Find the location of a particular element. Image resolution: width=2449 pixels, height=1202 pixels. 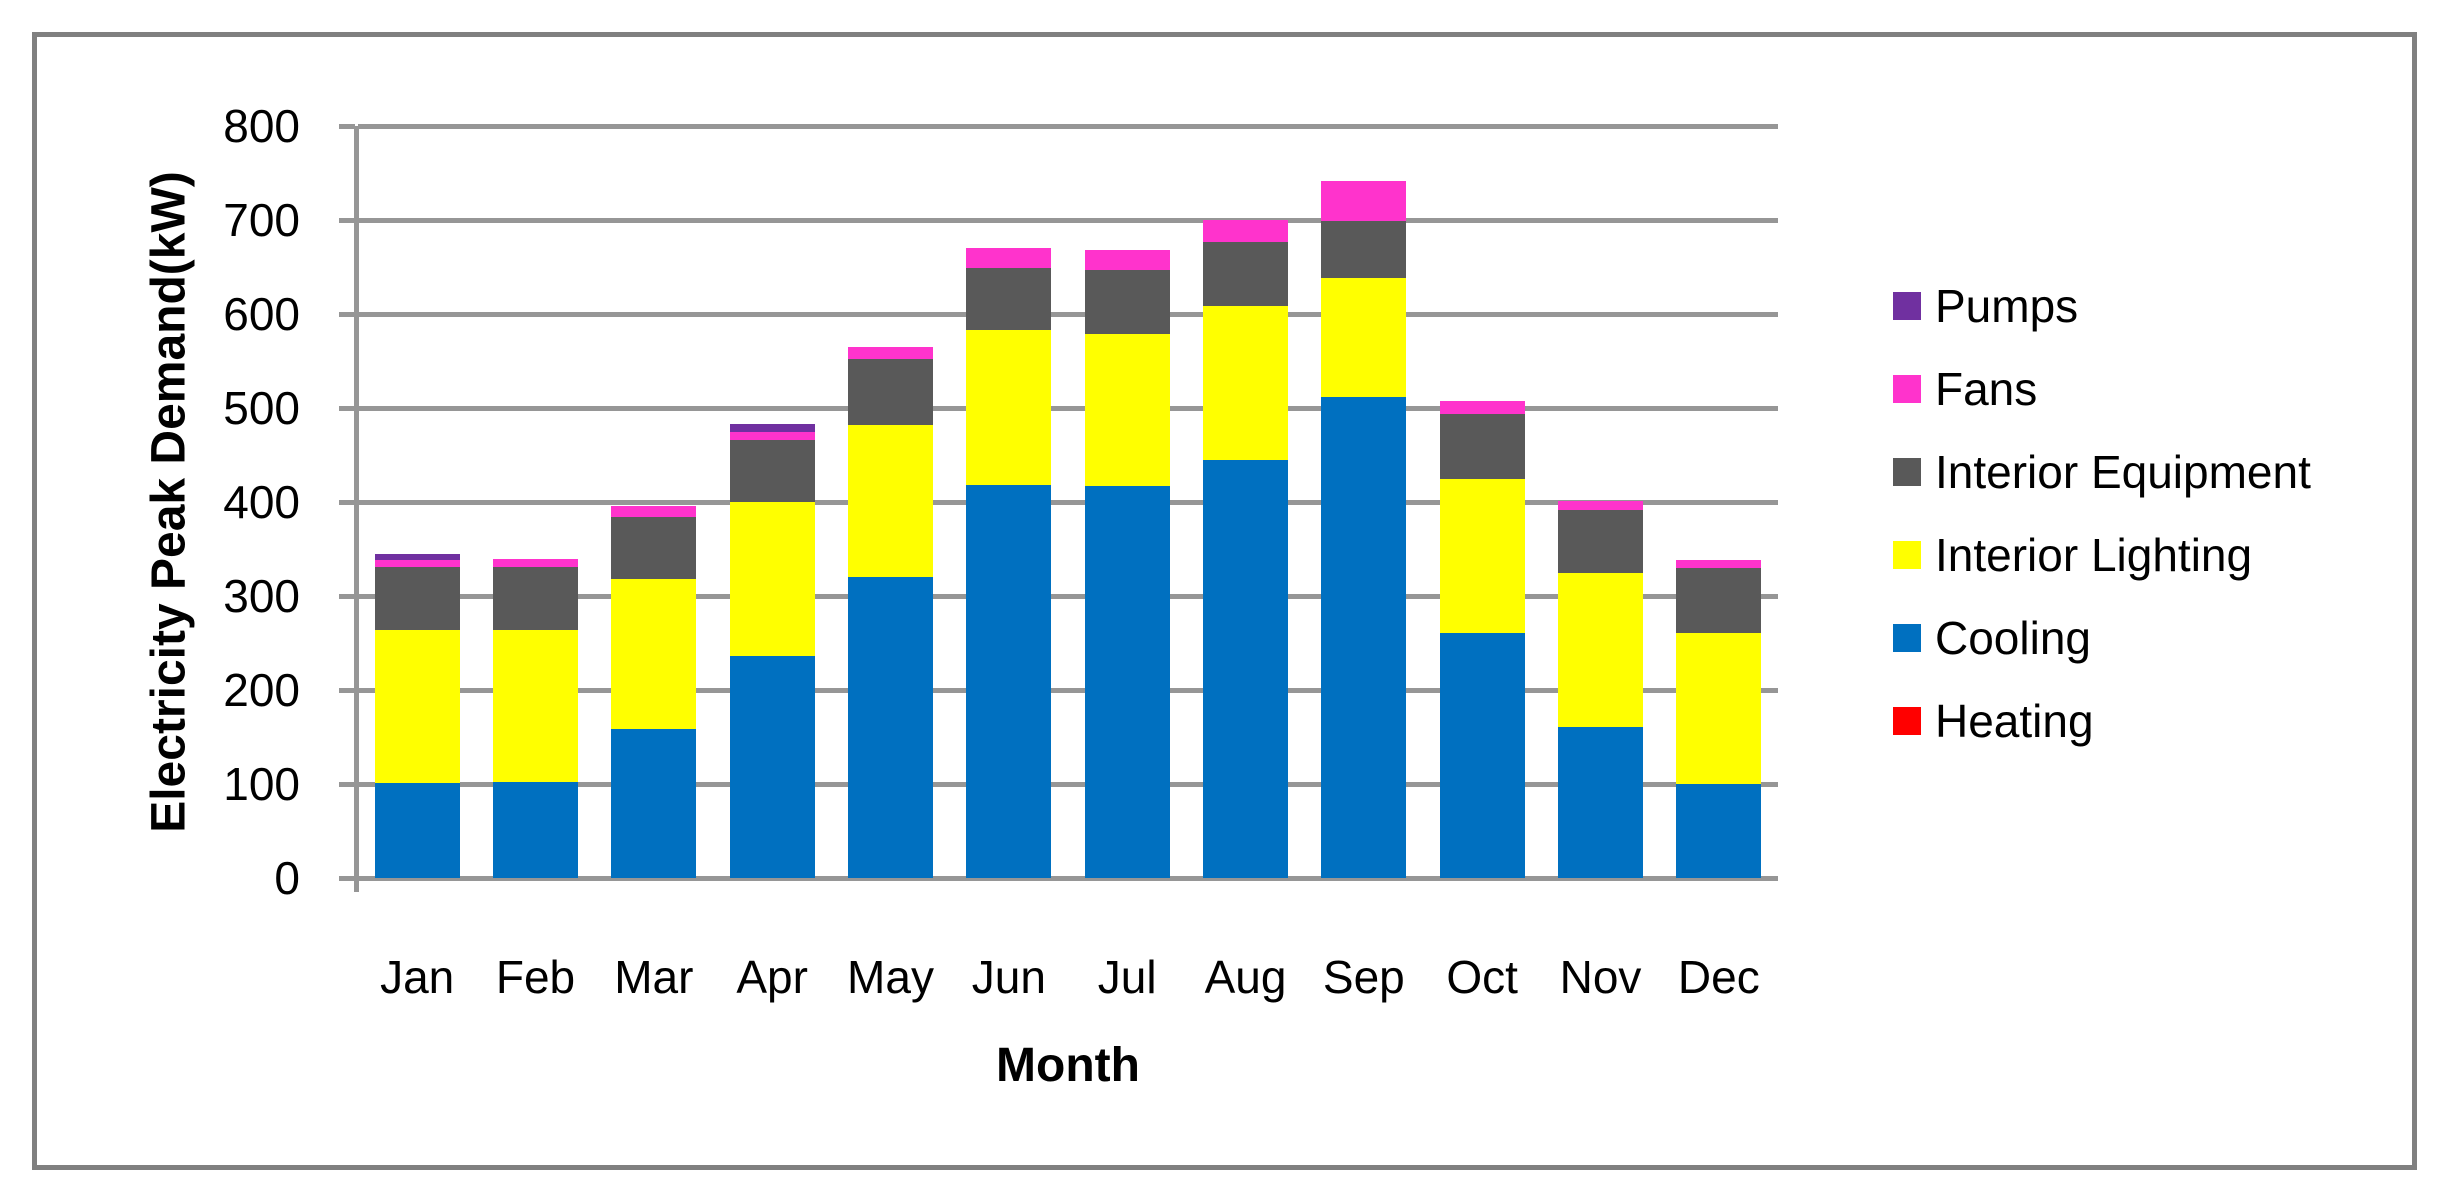

y-axis-line is located at coordinates (356, 509).